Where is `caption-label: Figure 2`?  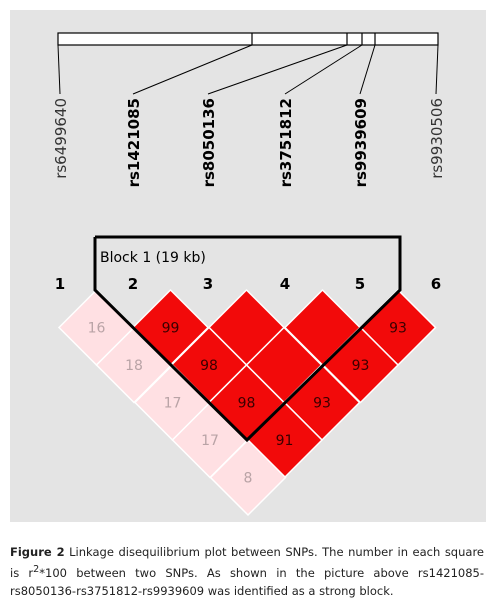
caption-label: Figure 2 is located at coordinates (37, 552).